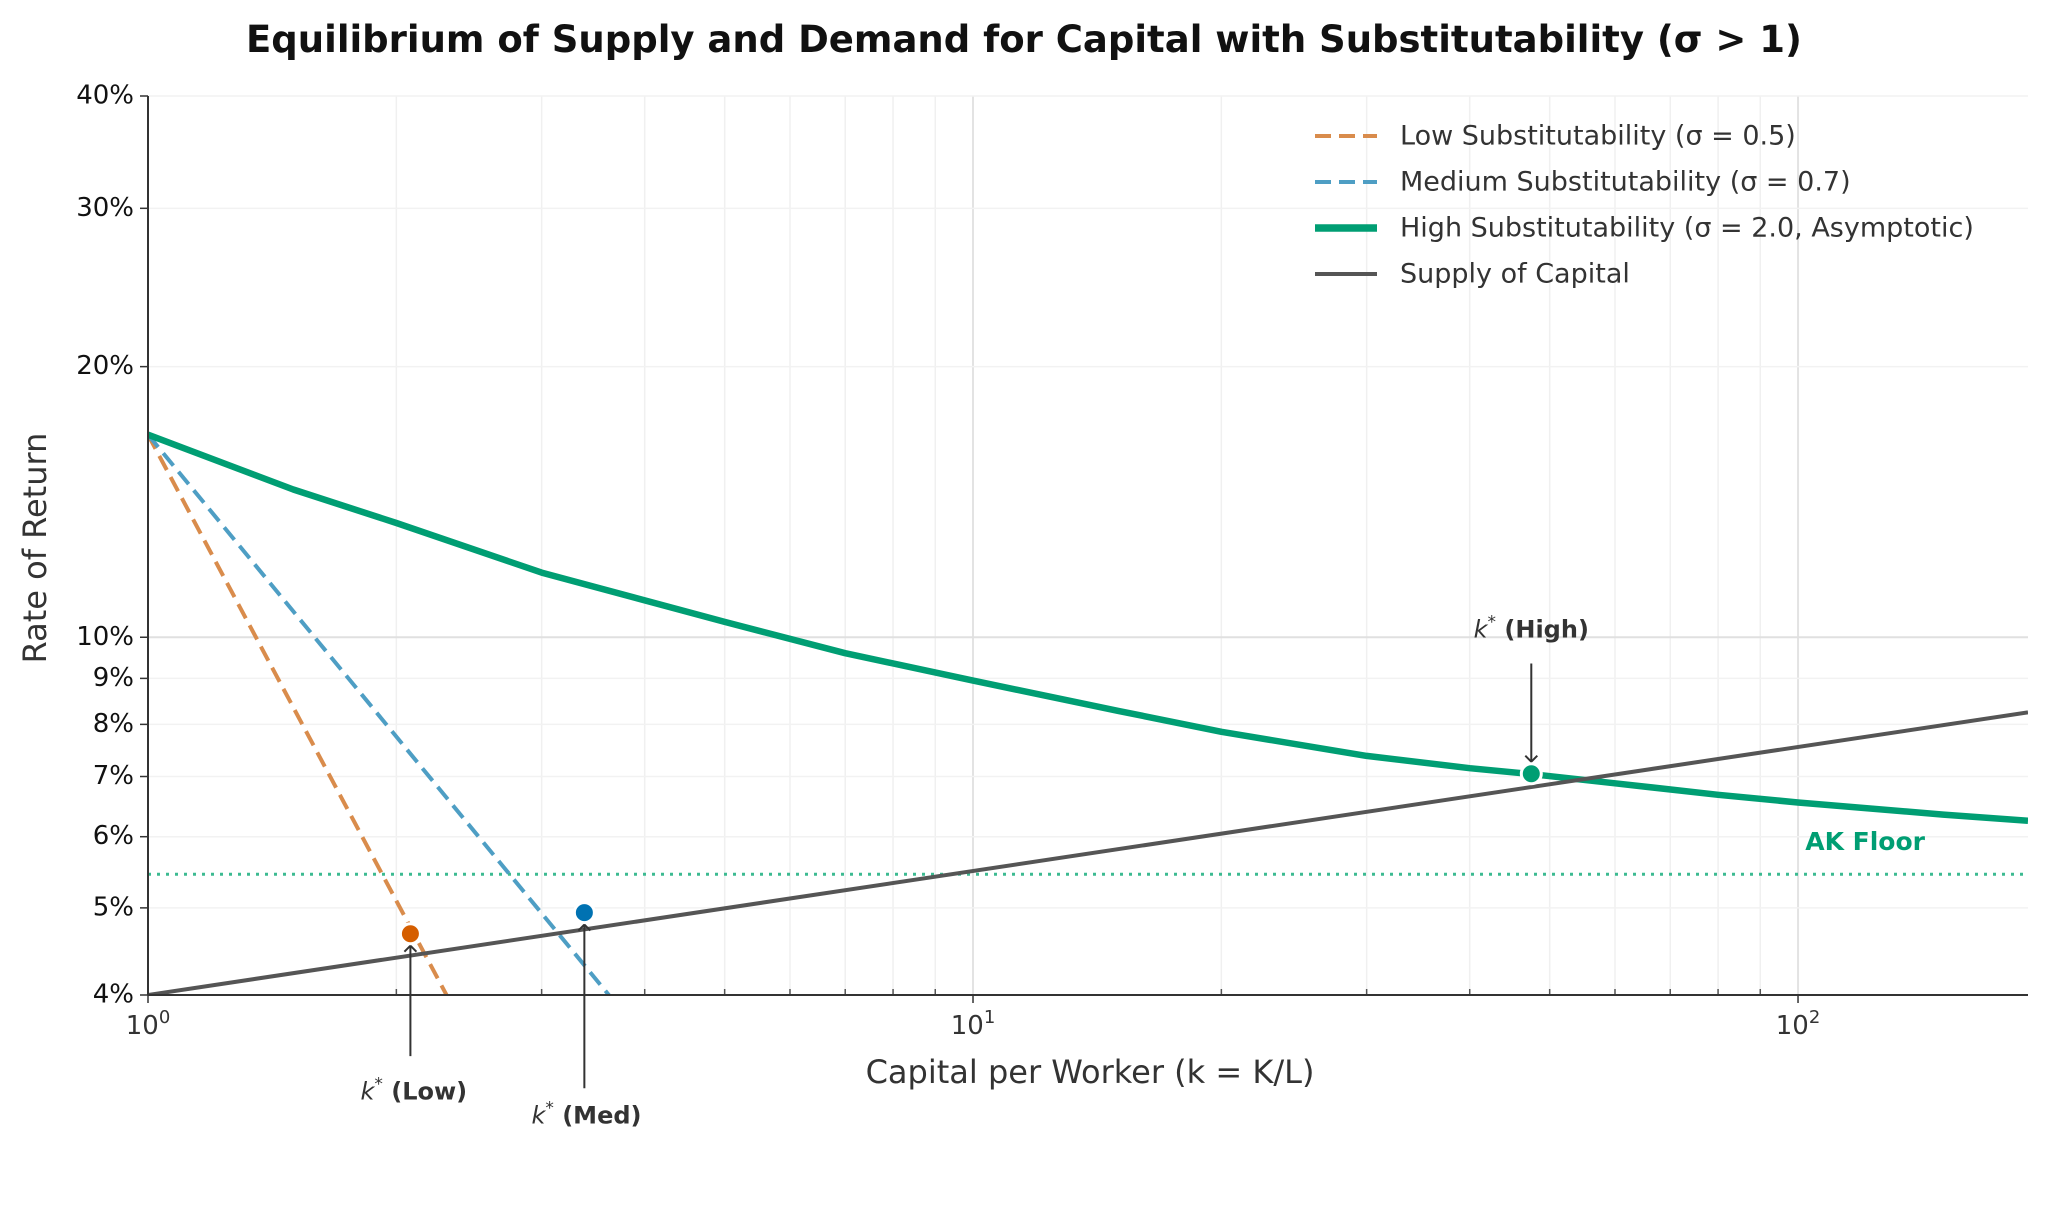 The image size is (2048, 1209). Describe the element at coordinates (113, 724) in the screenshot. I see `y-tick-label: 8%` at that location.